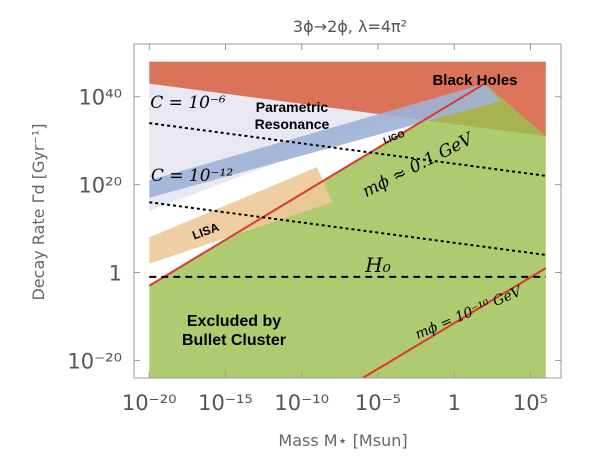 This screenshot has width=614, height=460. I want to click on region-ligo, so click(325, 140).